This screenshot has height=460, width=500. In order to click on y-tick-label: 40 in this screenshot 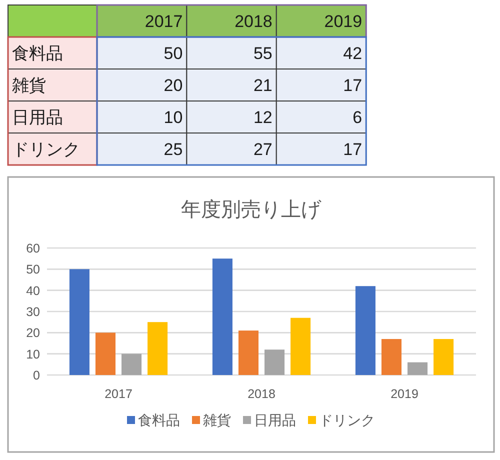, I will do `click(33, 291)`.